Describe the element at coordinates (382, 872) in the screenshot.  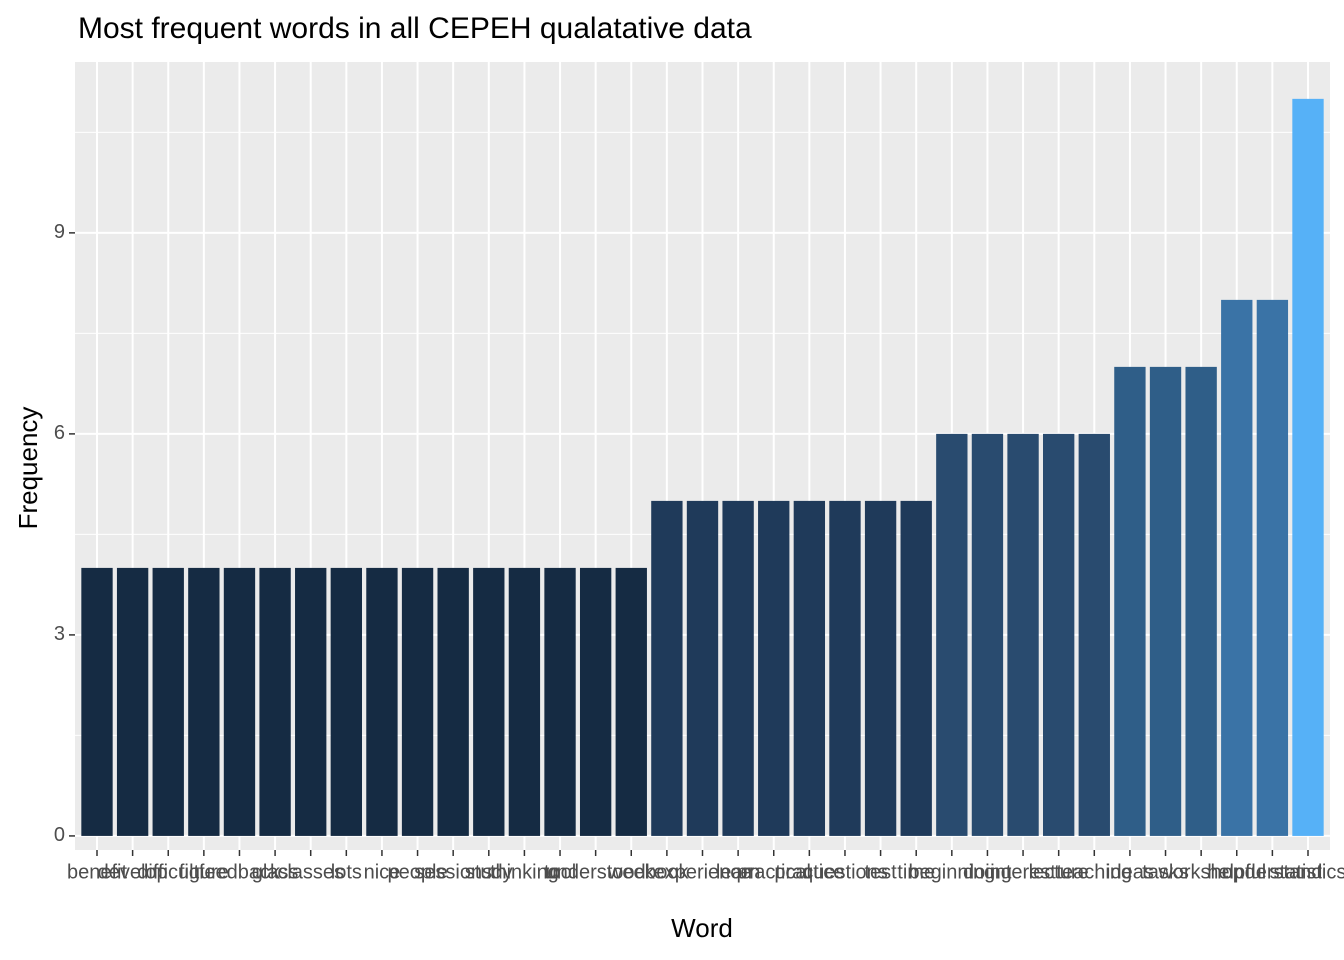
I see `x-tick-label: nice` at that location.